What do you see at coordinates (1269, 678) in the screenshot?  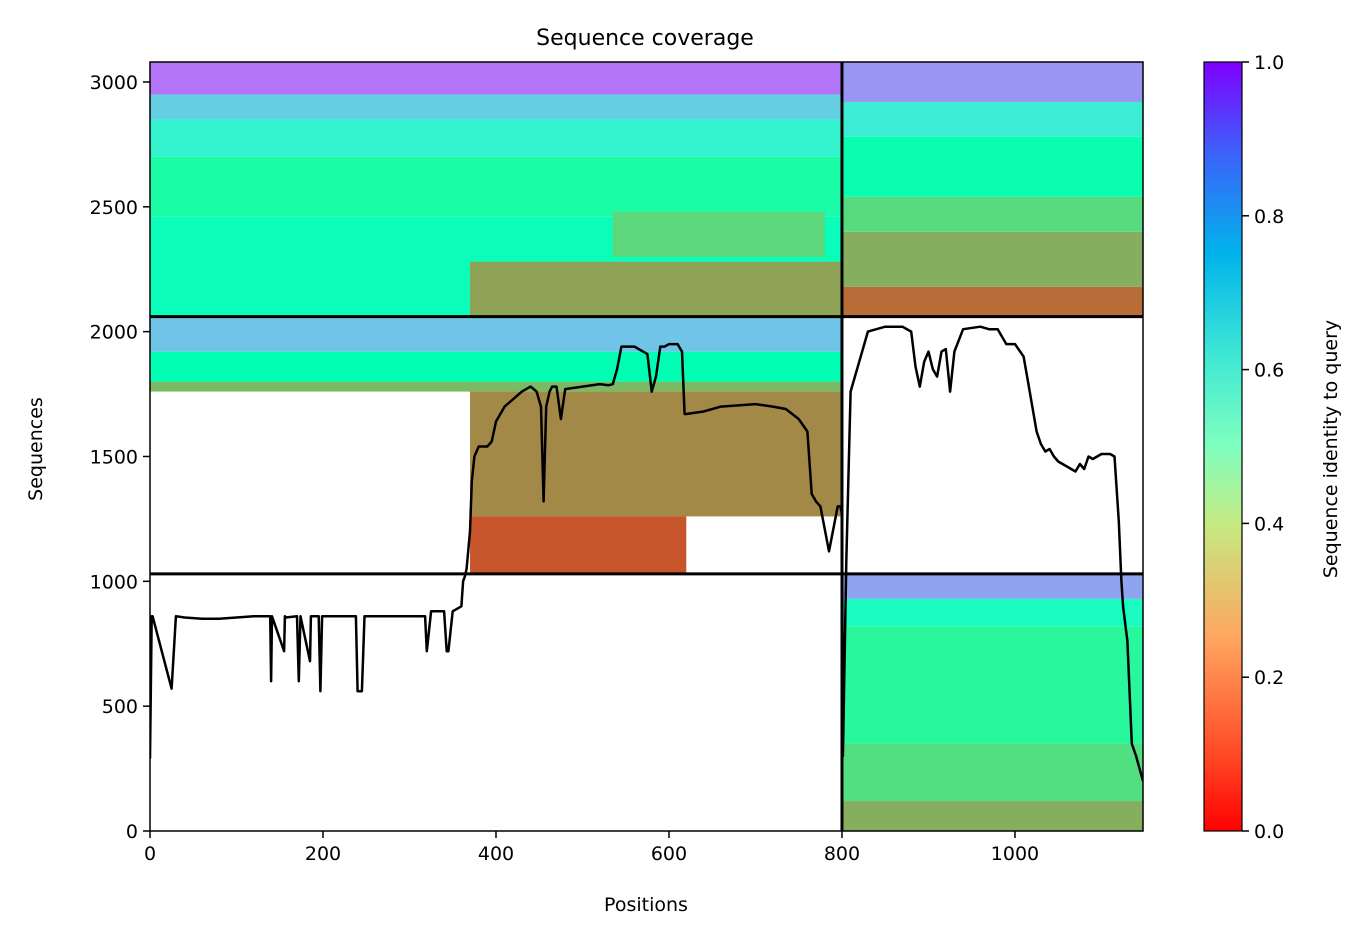 I see `colorbar-tick-label: 0.2` at bounding box center [1269, 678].